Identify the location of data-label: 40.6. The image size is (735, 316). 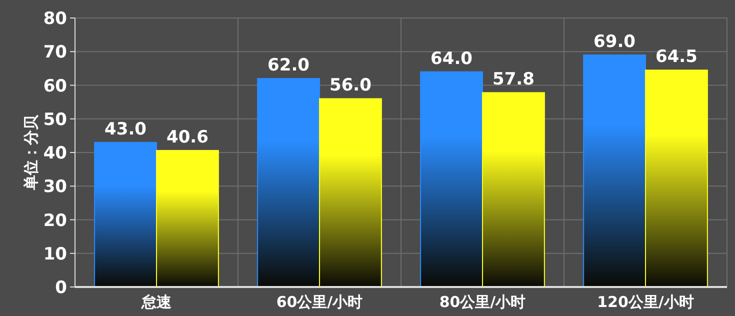
(187, 137).